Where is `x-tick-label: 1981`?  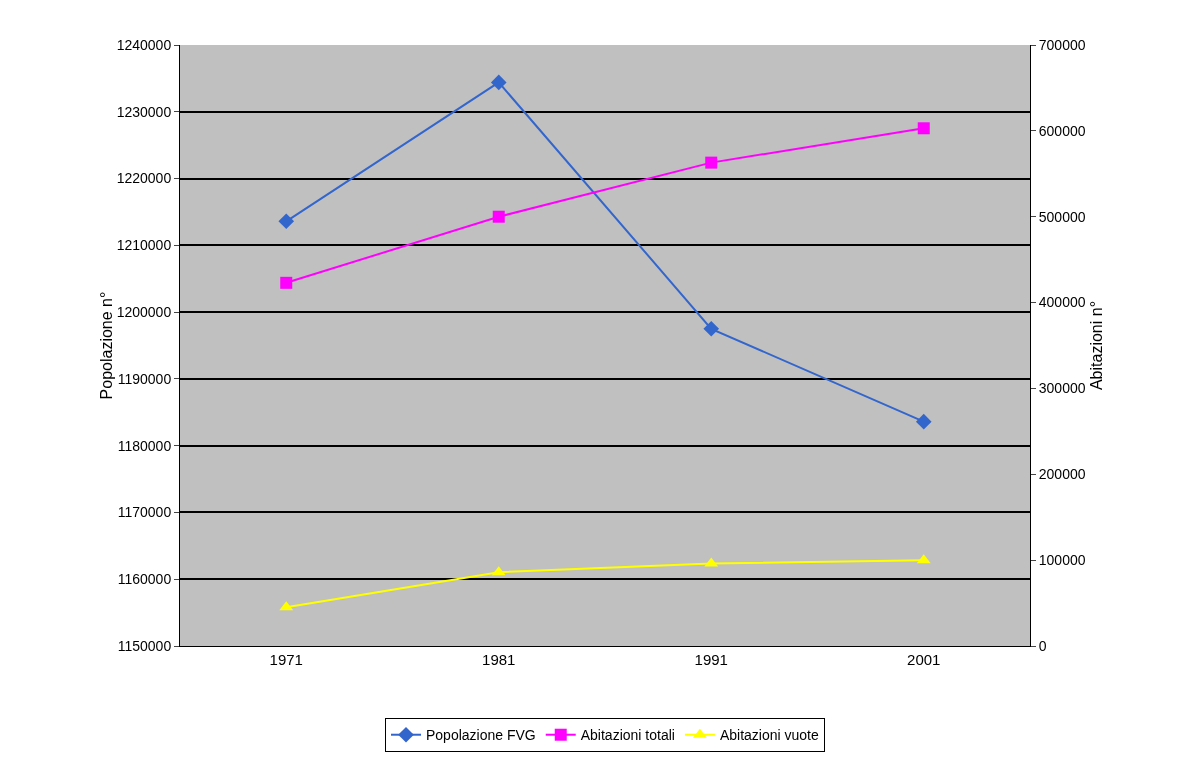 x-tick-label: 1981 is located at coordinates (499, 659).